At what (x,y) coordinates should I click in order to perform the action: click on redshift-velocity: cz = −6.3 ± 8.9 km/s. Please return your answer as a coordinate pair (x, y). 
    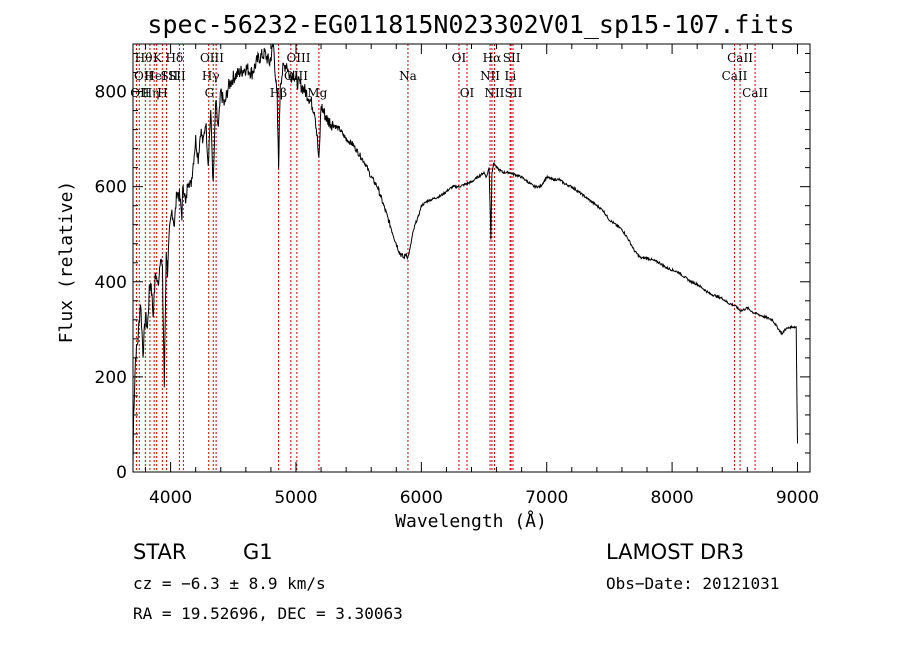
    Looking at the image, I should click on (229, 583).